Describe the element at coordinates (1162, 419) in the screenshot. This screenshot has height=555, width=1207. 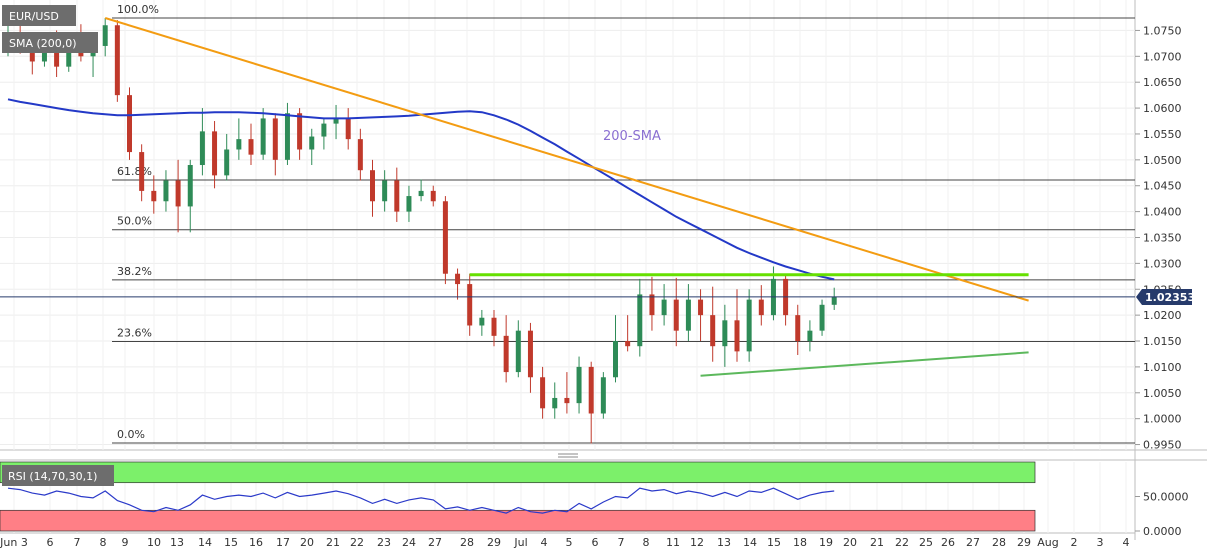
I see `price-tick-label: 1.0000` at that location.